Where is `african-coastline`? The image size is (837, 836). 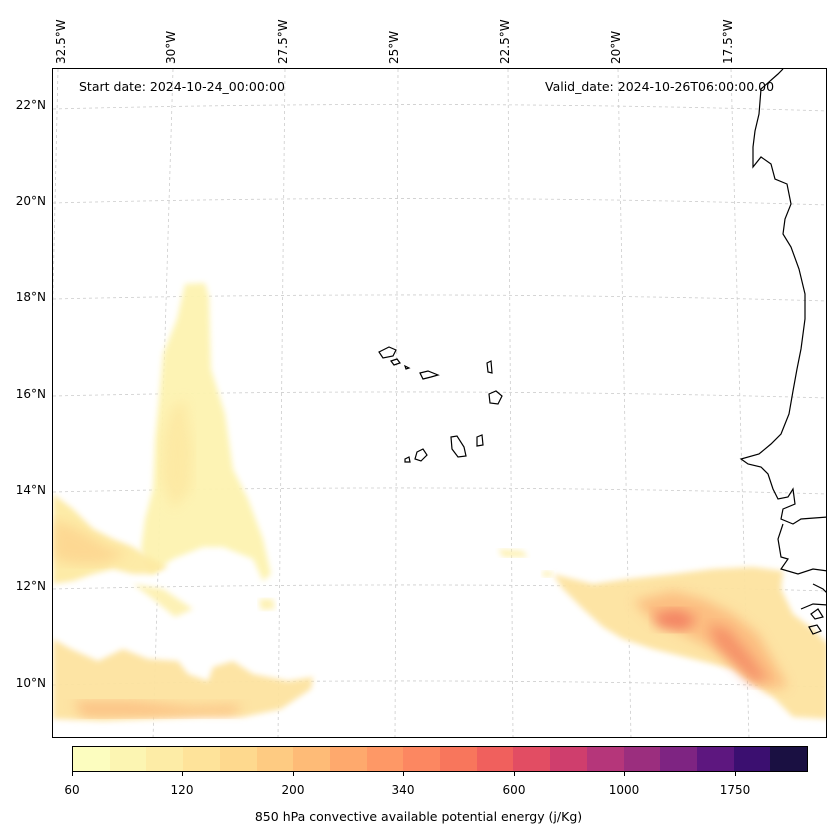
african-coastline is located at coordinates (782, 352).